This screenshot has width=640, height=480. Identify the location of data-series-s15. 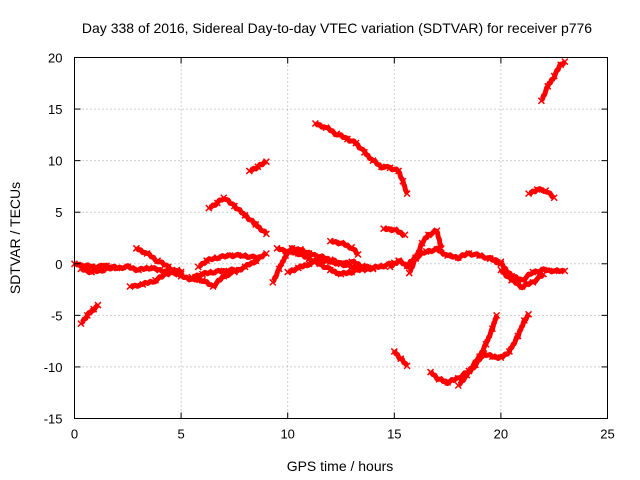
(344, 248).